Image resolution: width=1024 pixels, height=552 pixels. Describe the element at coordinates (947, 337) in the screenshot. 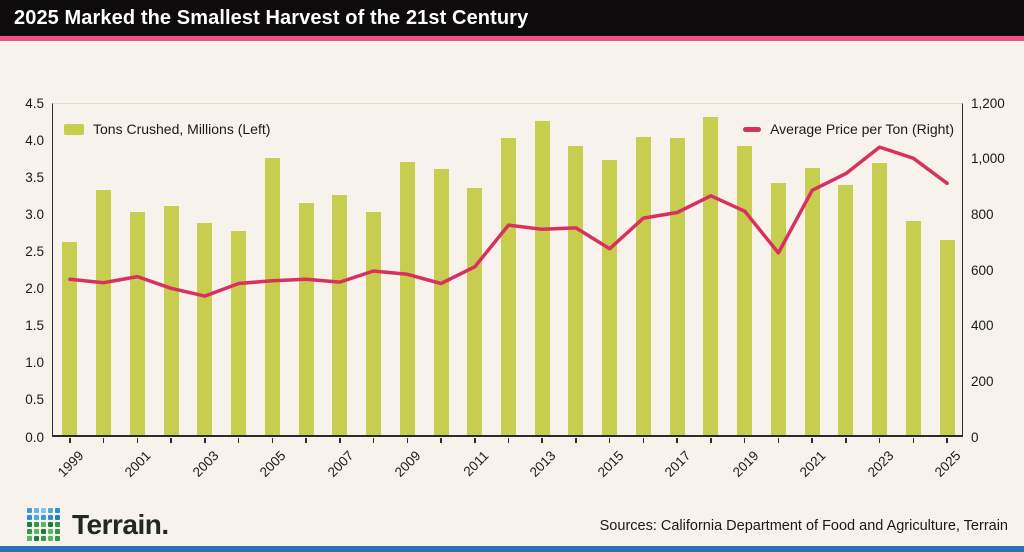

I see `bar-2025` at that location.